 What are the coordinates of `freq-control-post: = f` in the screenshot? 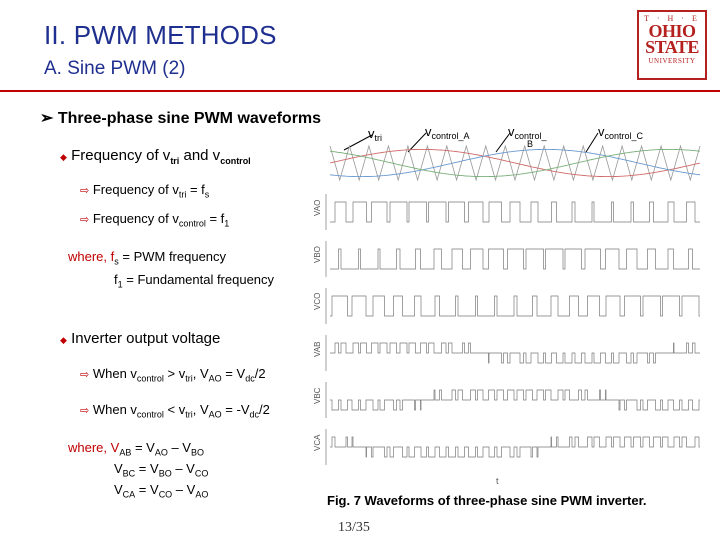 It's located at (215, 218).